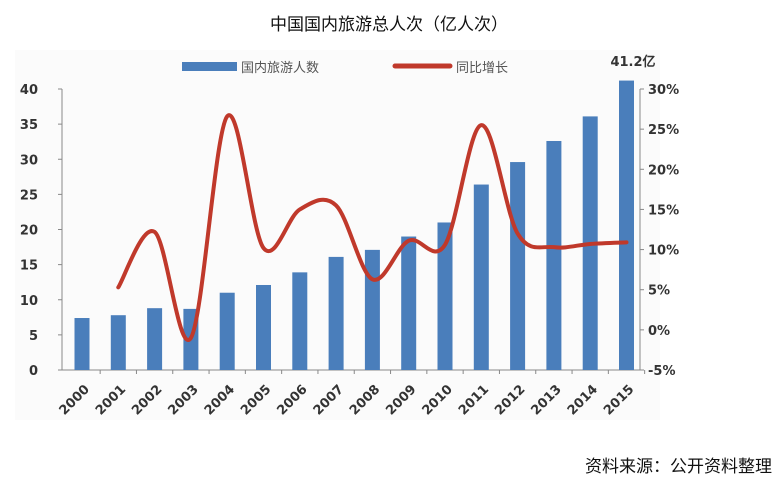 Image resolution: width=778 pixels, height=481 pixels. What do you see at coordinates (481, 277) in the screenshot?
I see `bar-2011` at bounding box center [481, 277].